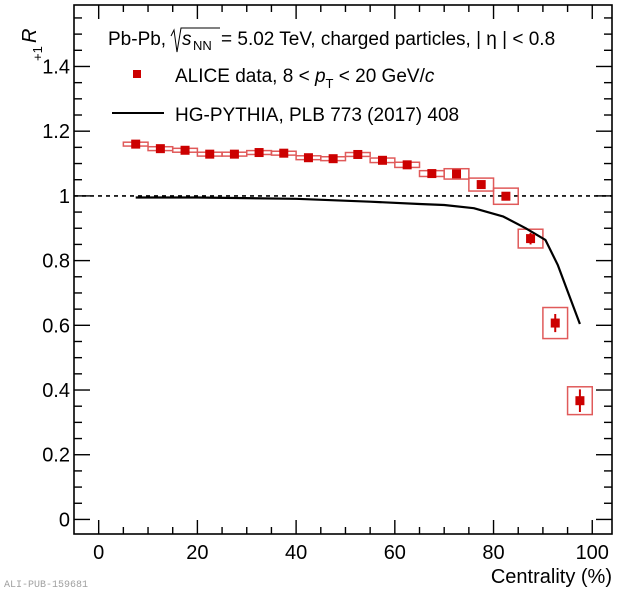 This screenshot has width=620, height=595. Describe the element at coordinates (64, 197) in the screenshot. I see `y-tick-label: 1` at that location.